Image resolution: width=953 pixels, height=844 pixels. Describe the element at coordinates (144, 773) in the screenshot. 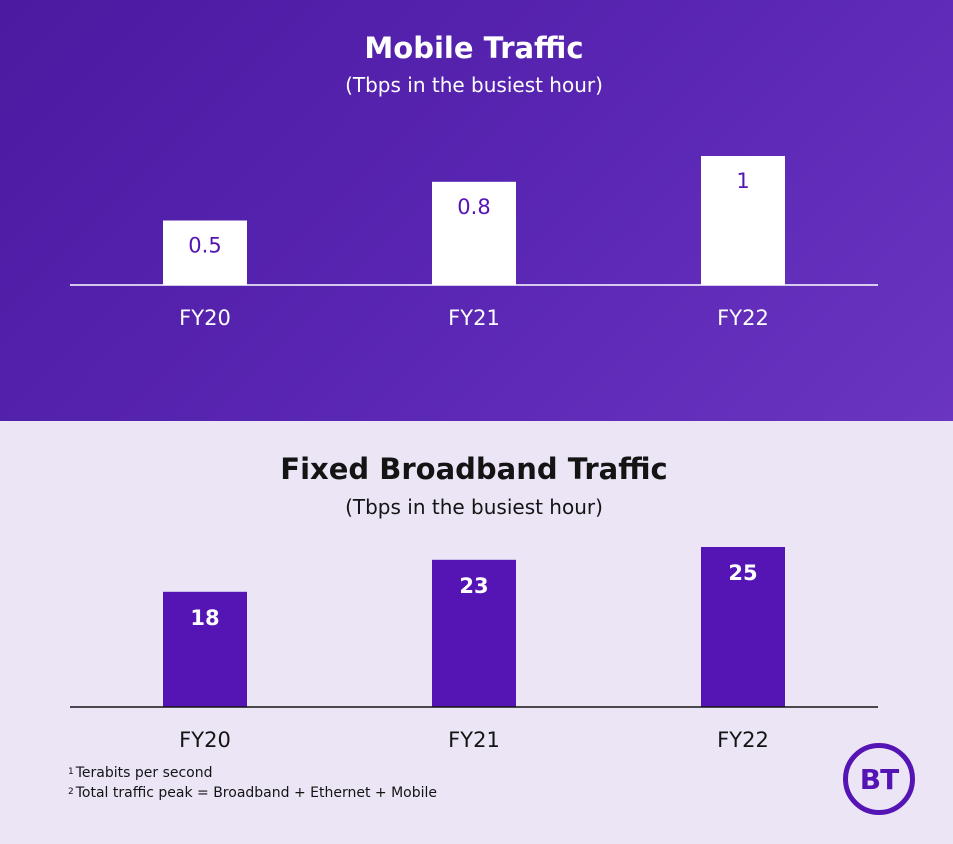

I see `footnote-1-text: Terabits per second` at that location.